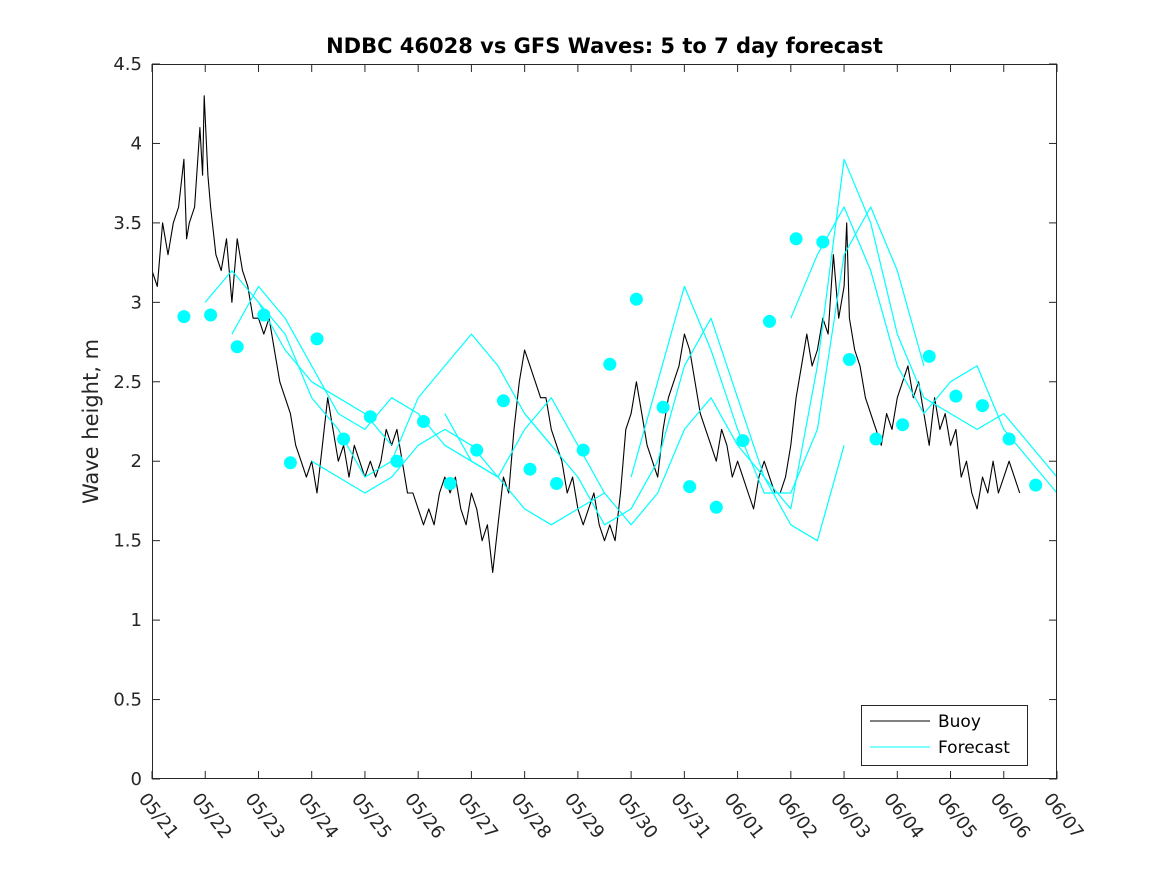 The height and width of the screenshot is (875, 1167). What do you see at coordinates (127, 541) in the screenshot?
I see `y-tick-label: 1.5` at bounding box center [127, 541].